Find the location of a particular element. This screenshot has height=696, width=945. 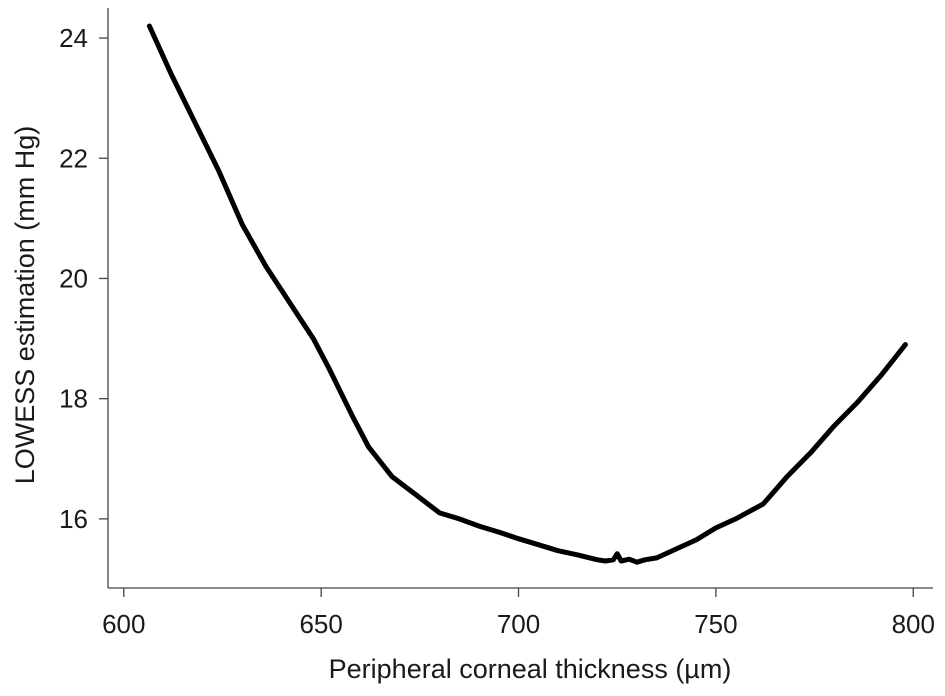

y-axis-label: LOWESS estimation (mm Hg) is located at coordinates (25, 305).